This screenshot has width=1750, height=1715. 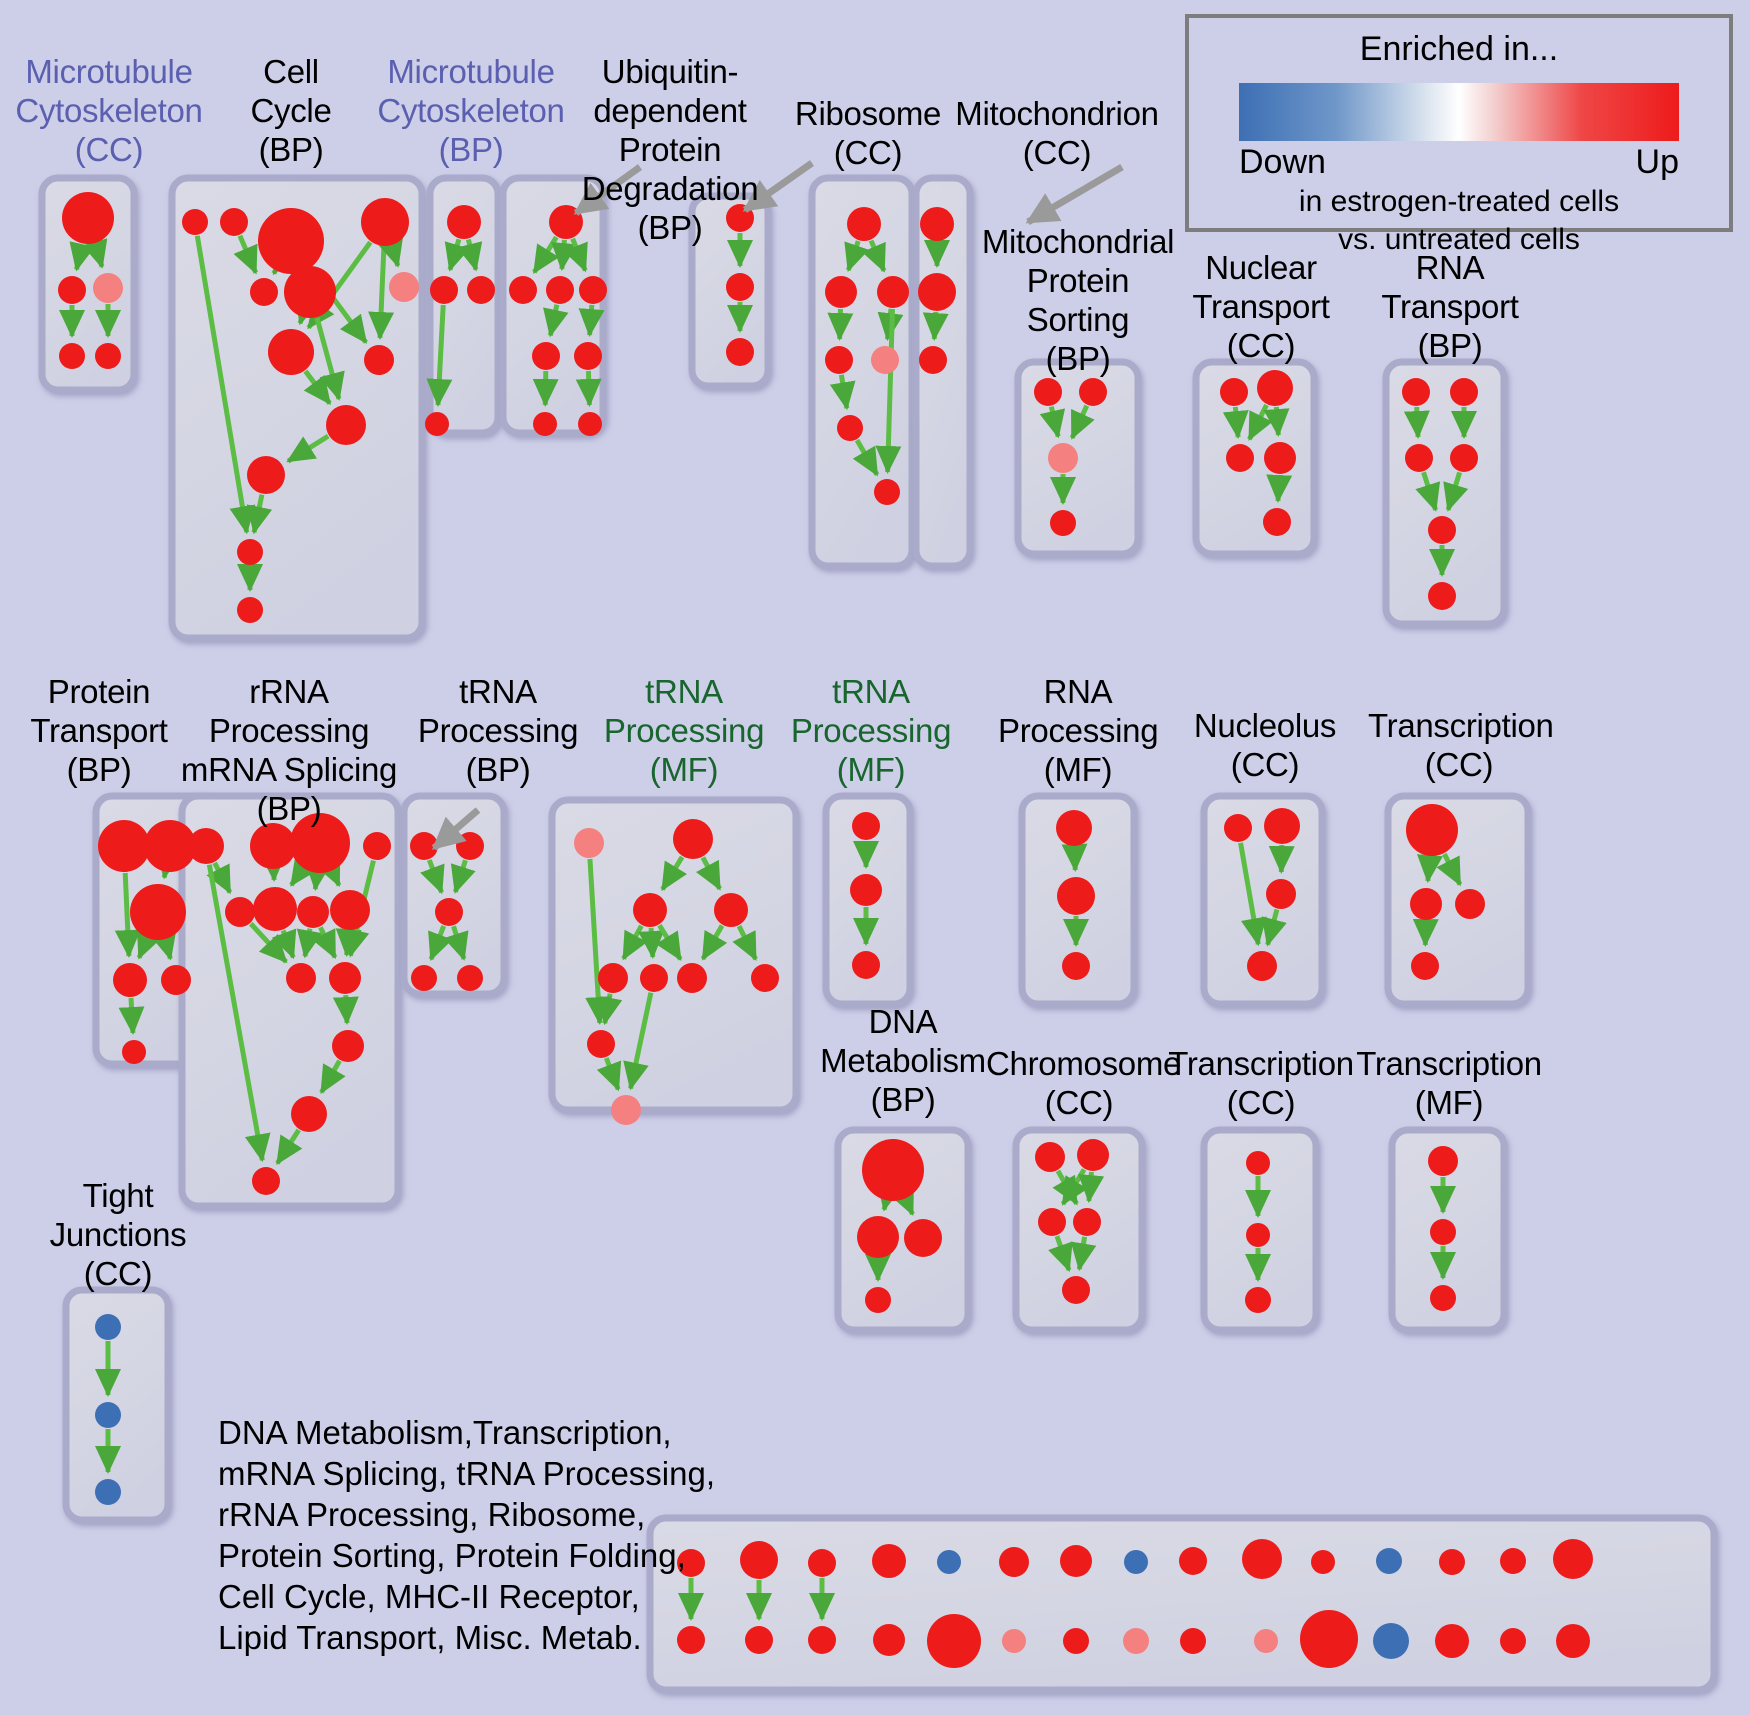 What do you see at coordinates (871, 730) in the screenshot?
I see `label-trna-processing-mf-2: tRNA Processing (MF)` at bounding box center [871, 730].